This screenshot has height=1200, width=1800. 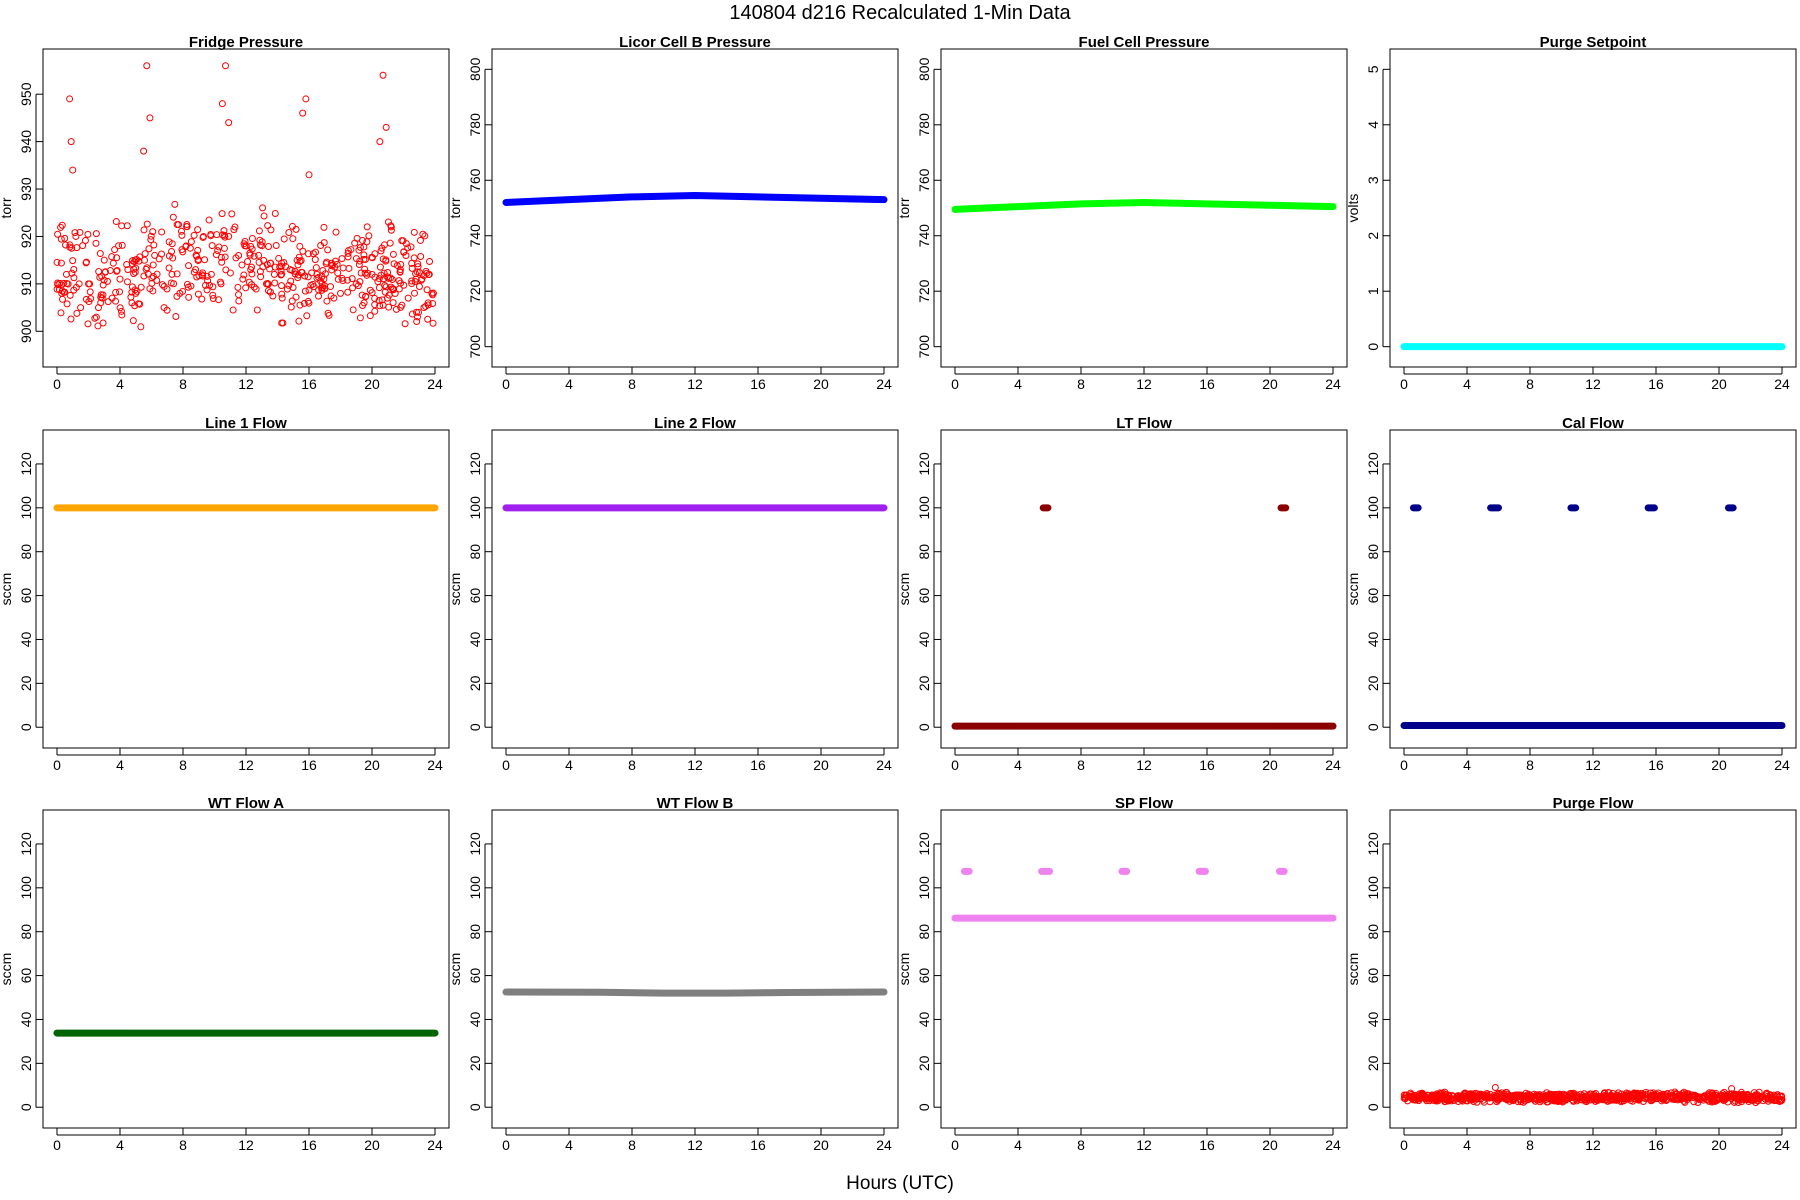 I want to click on y-tick-label: 5, so click(x=1373, y=69).